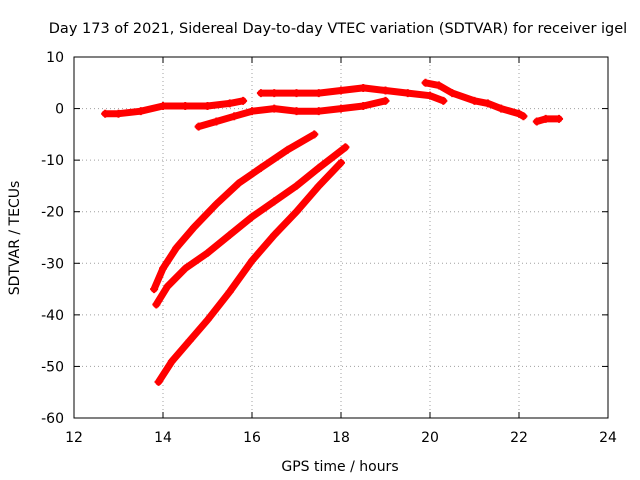  I want to click on series-arc-upper-middle, so click(352, 94).